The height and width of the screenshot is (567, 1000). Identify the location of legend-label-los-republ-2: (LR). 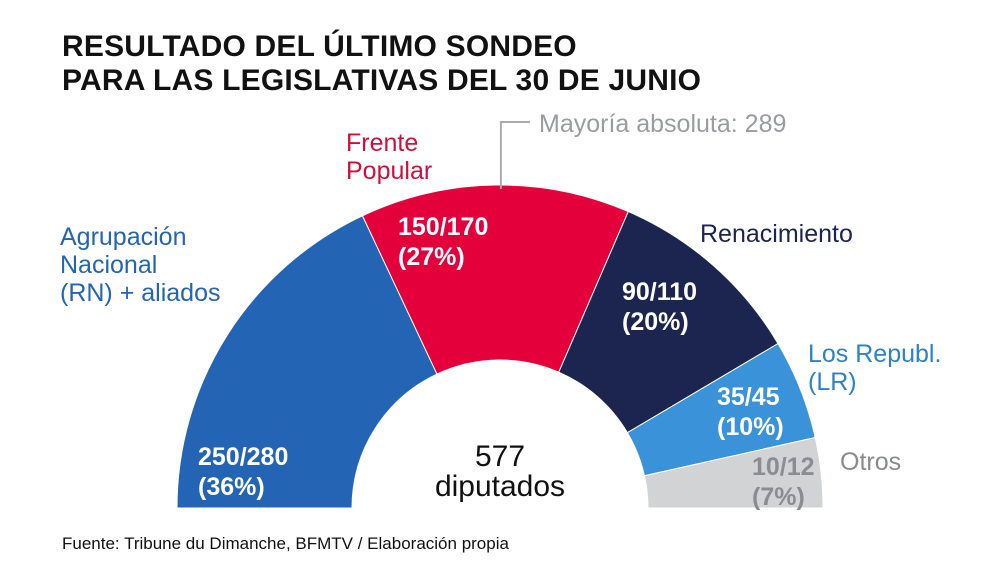
(832, 382).